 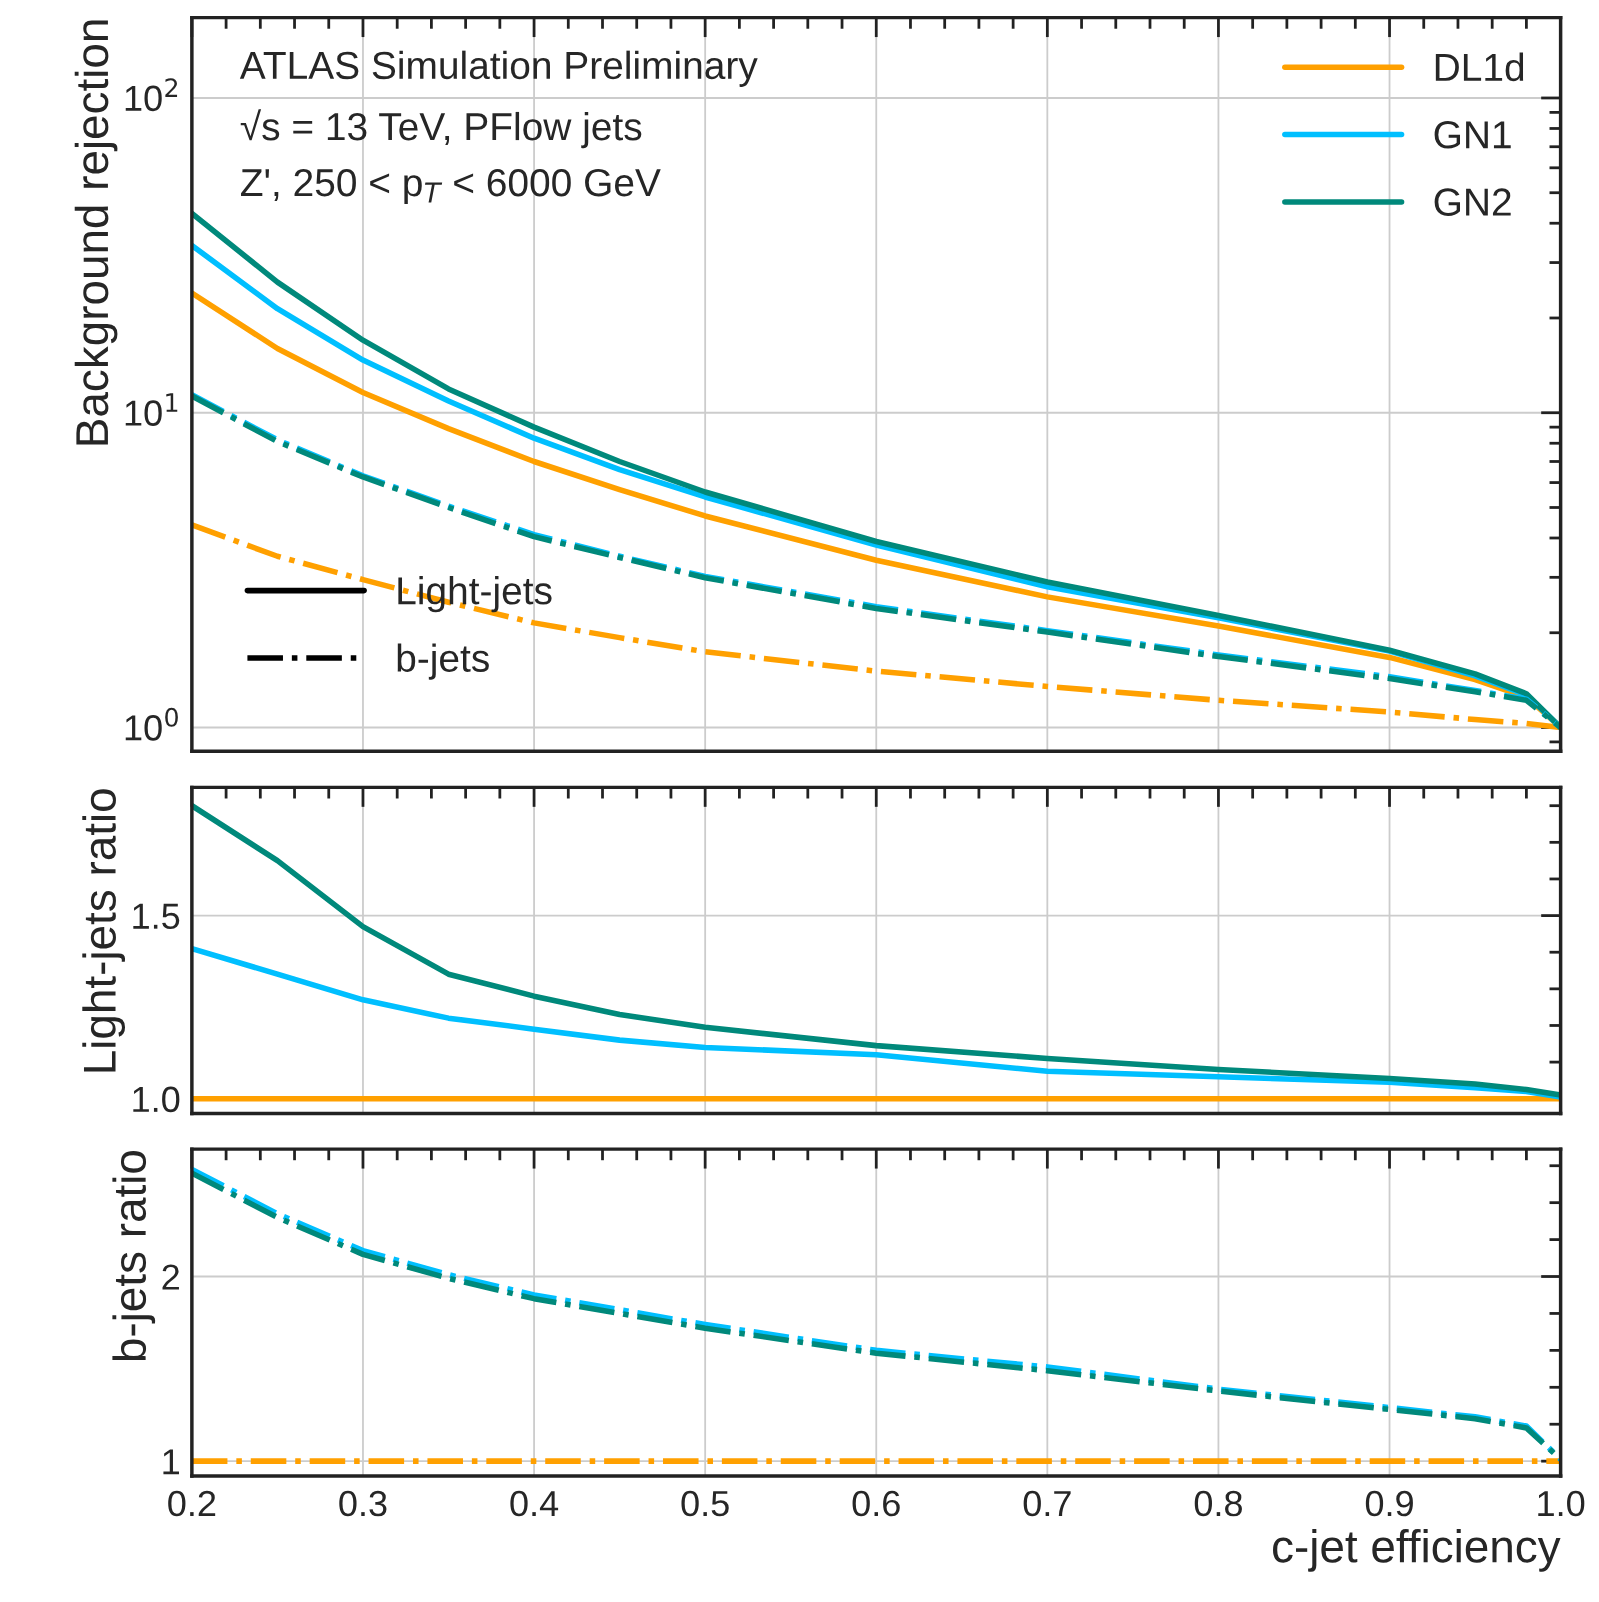 What do you see at coordinates (151, 724) in the screenshot?
I see `y-tick-label: 10$^{0}$` at bounding box center [151, 724].